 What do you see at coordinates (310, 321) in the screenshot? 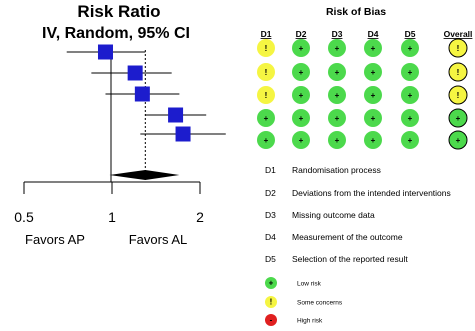
I see `key-label-high: High risk` at bounding box center [310, 321].